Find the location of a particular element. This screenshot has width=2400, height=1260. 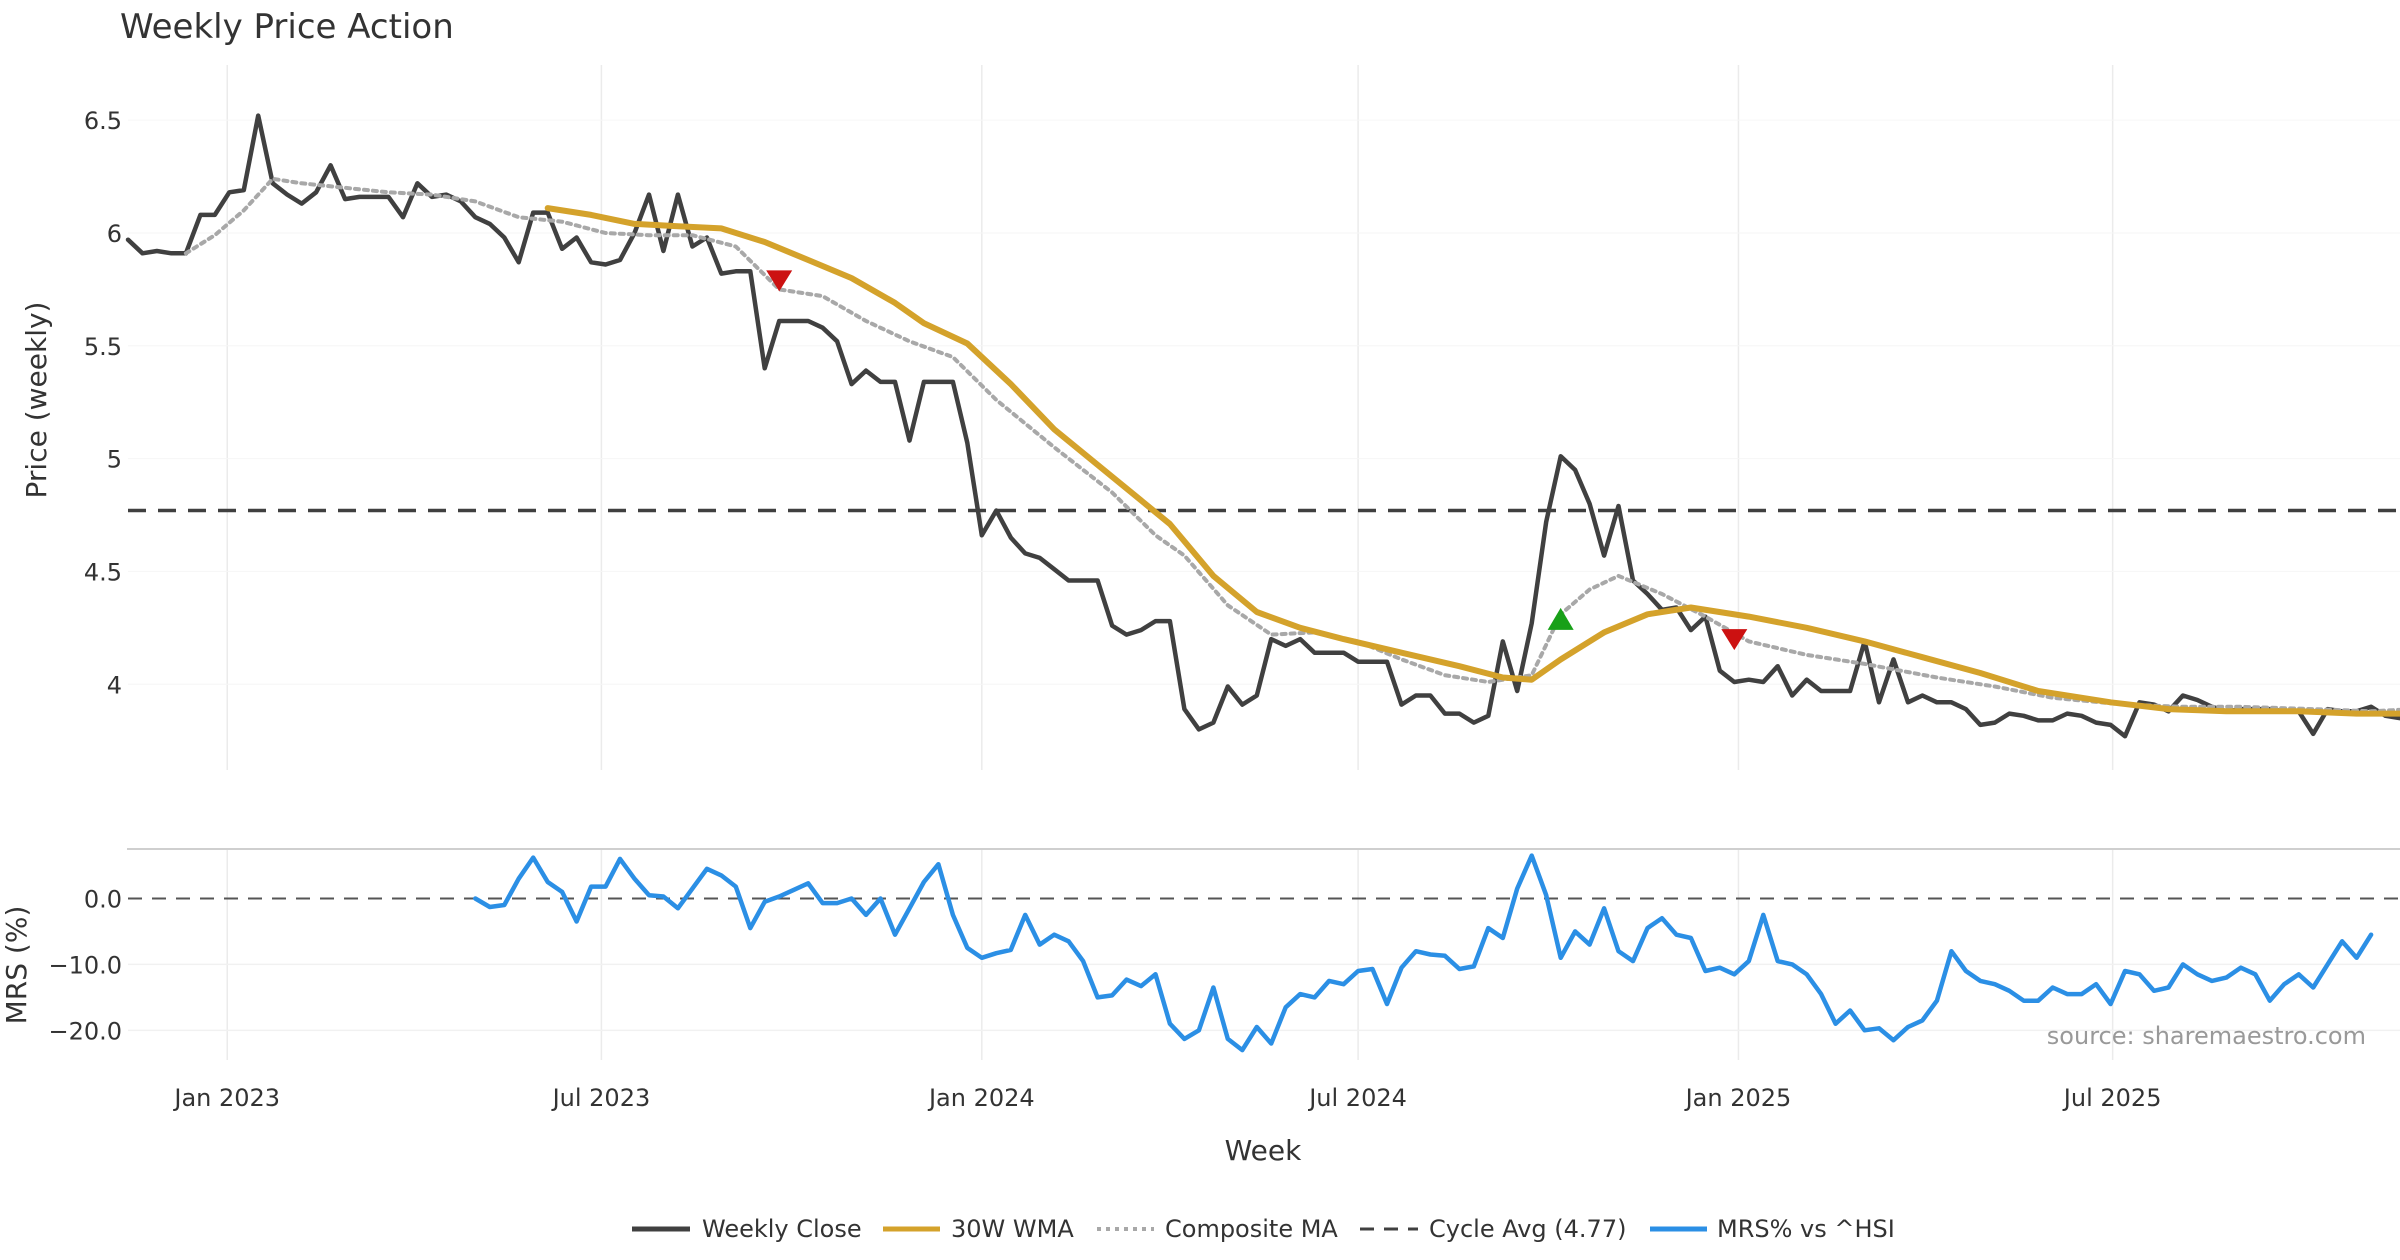

x-tick-label: Jan 2025 is located at coordinates (1738, 1098).